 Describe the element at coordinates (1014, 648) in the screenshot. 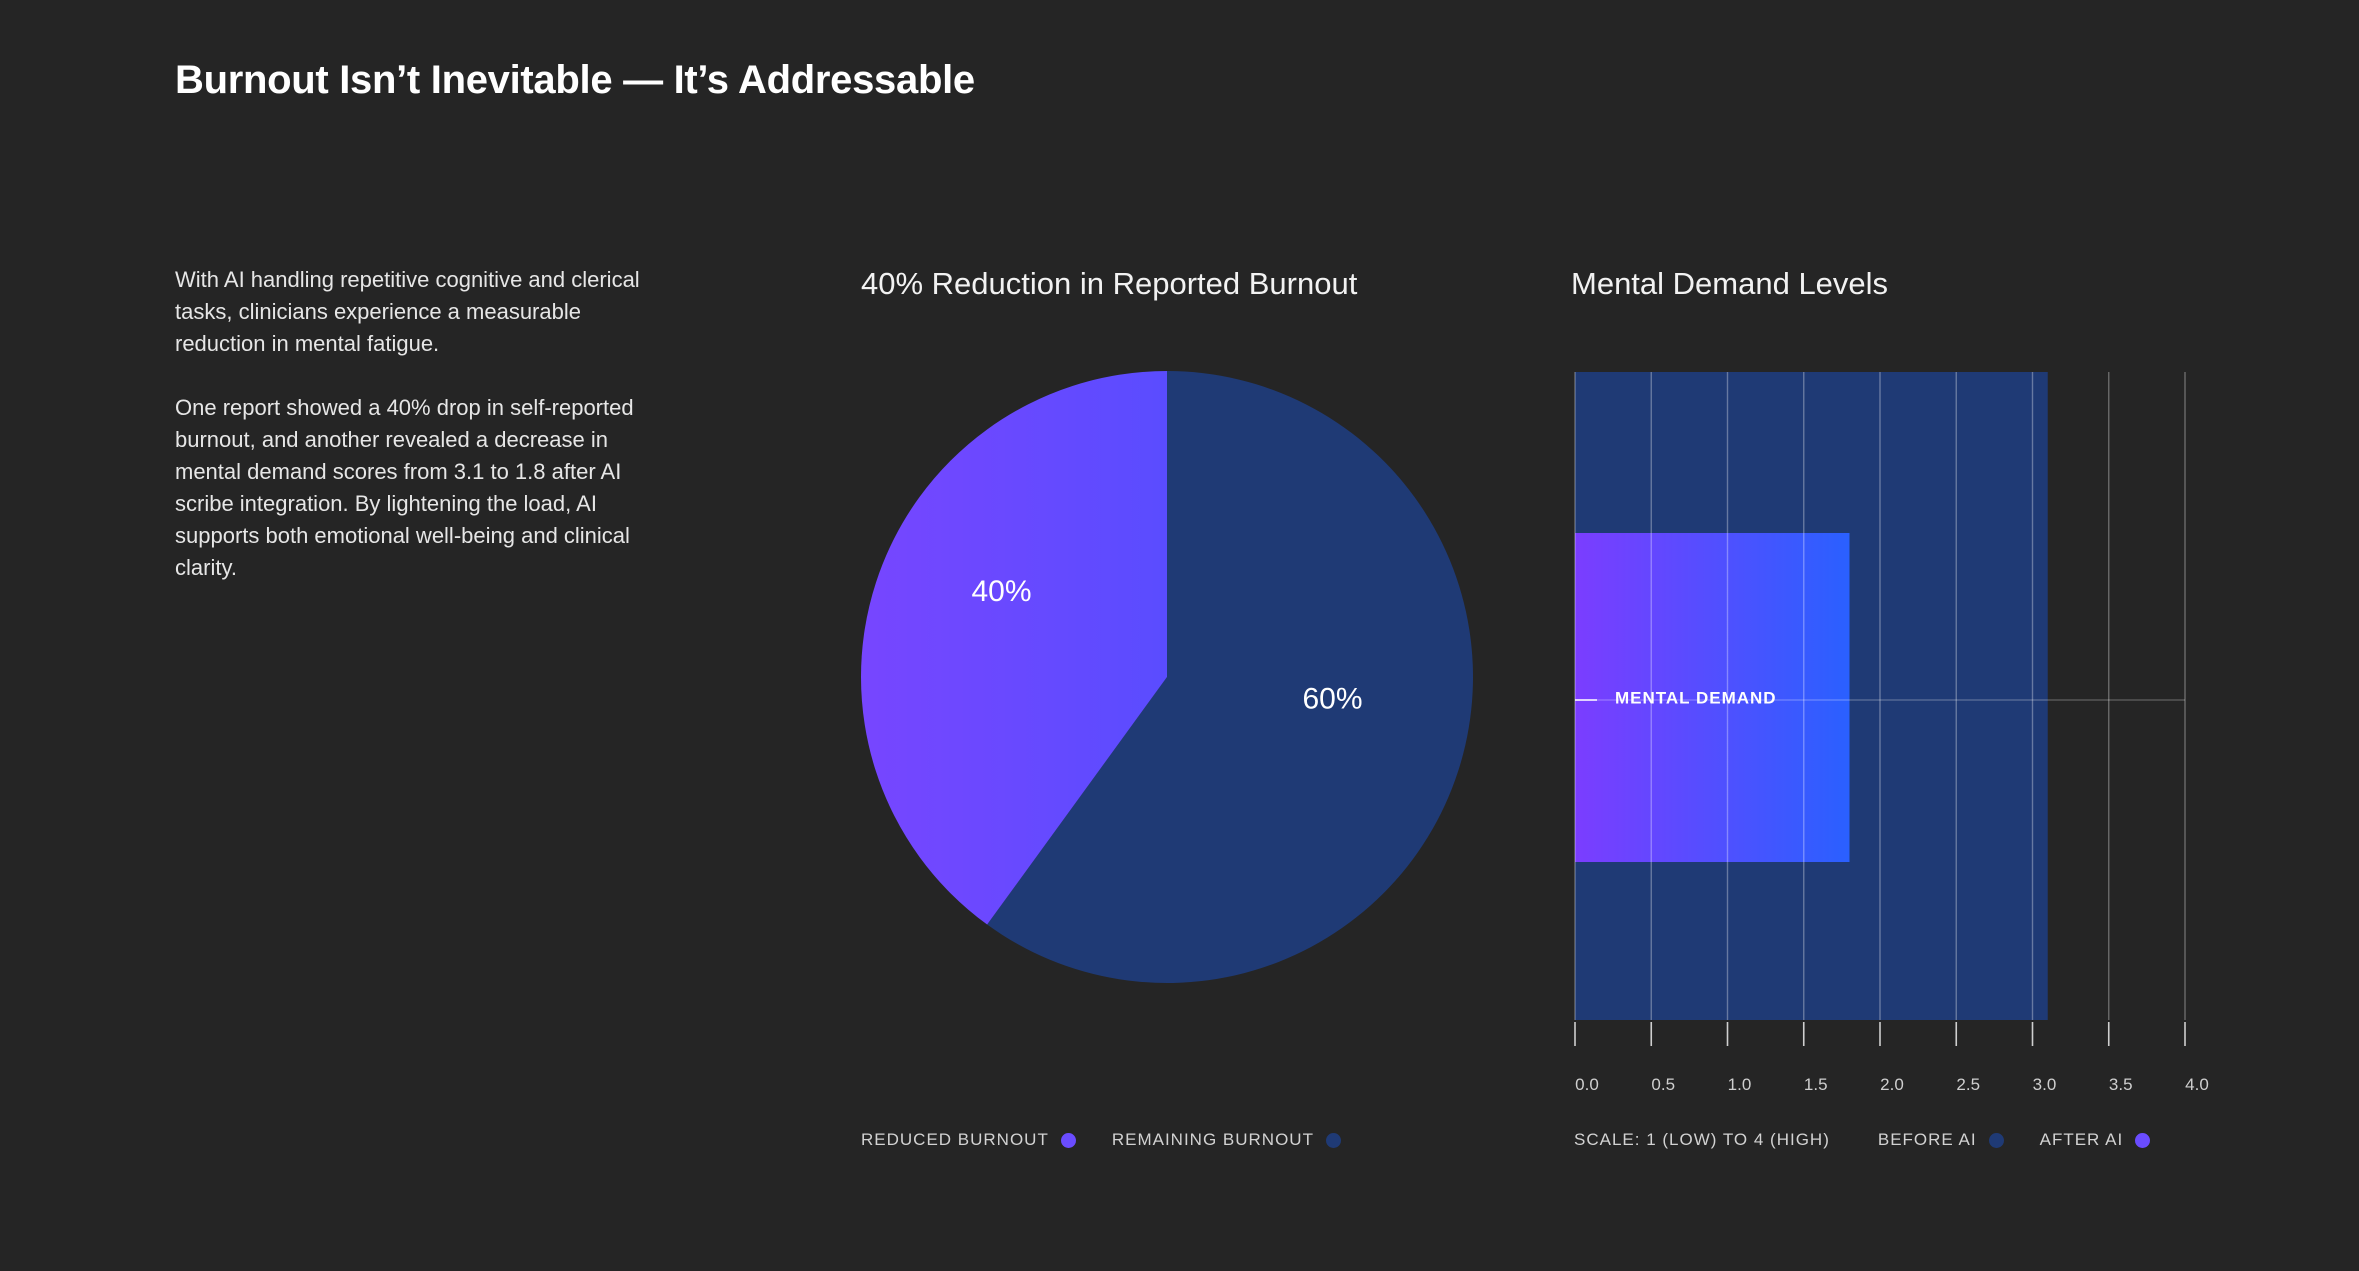

I see `pie-slice-reduced-burnout` at that location.